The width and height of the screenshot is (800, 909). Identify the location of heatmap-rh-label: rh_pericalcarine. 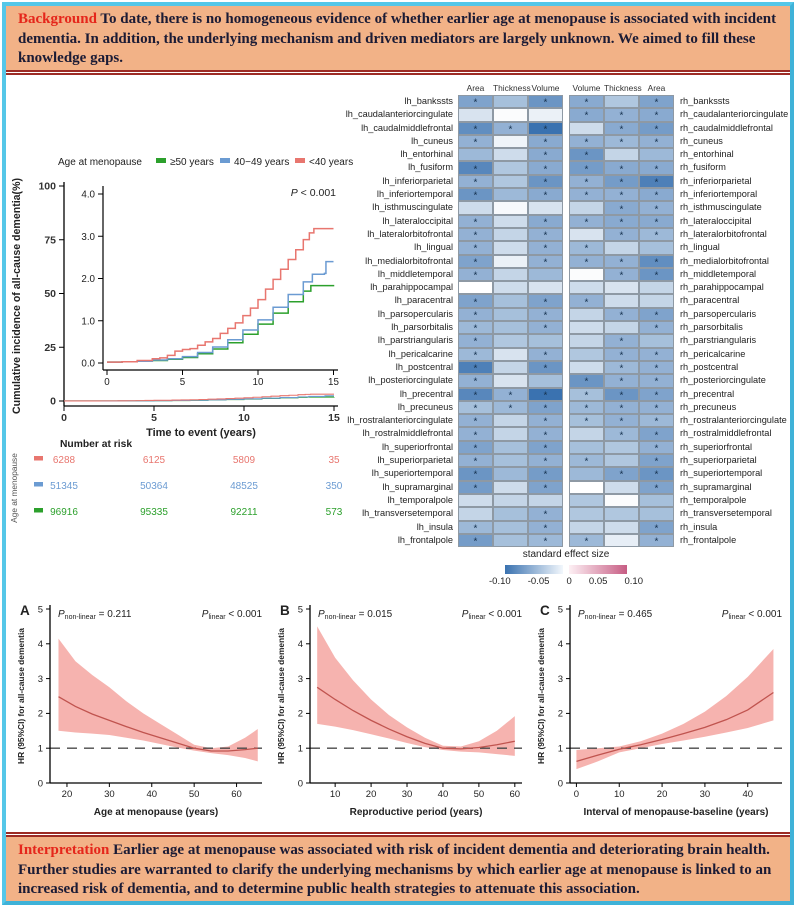
(713, 353).